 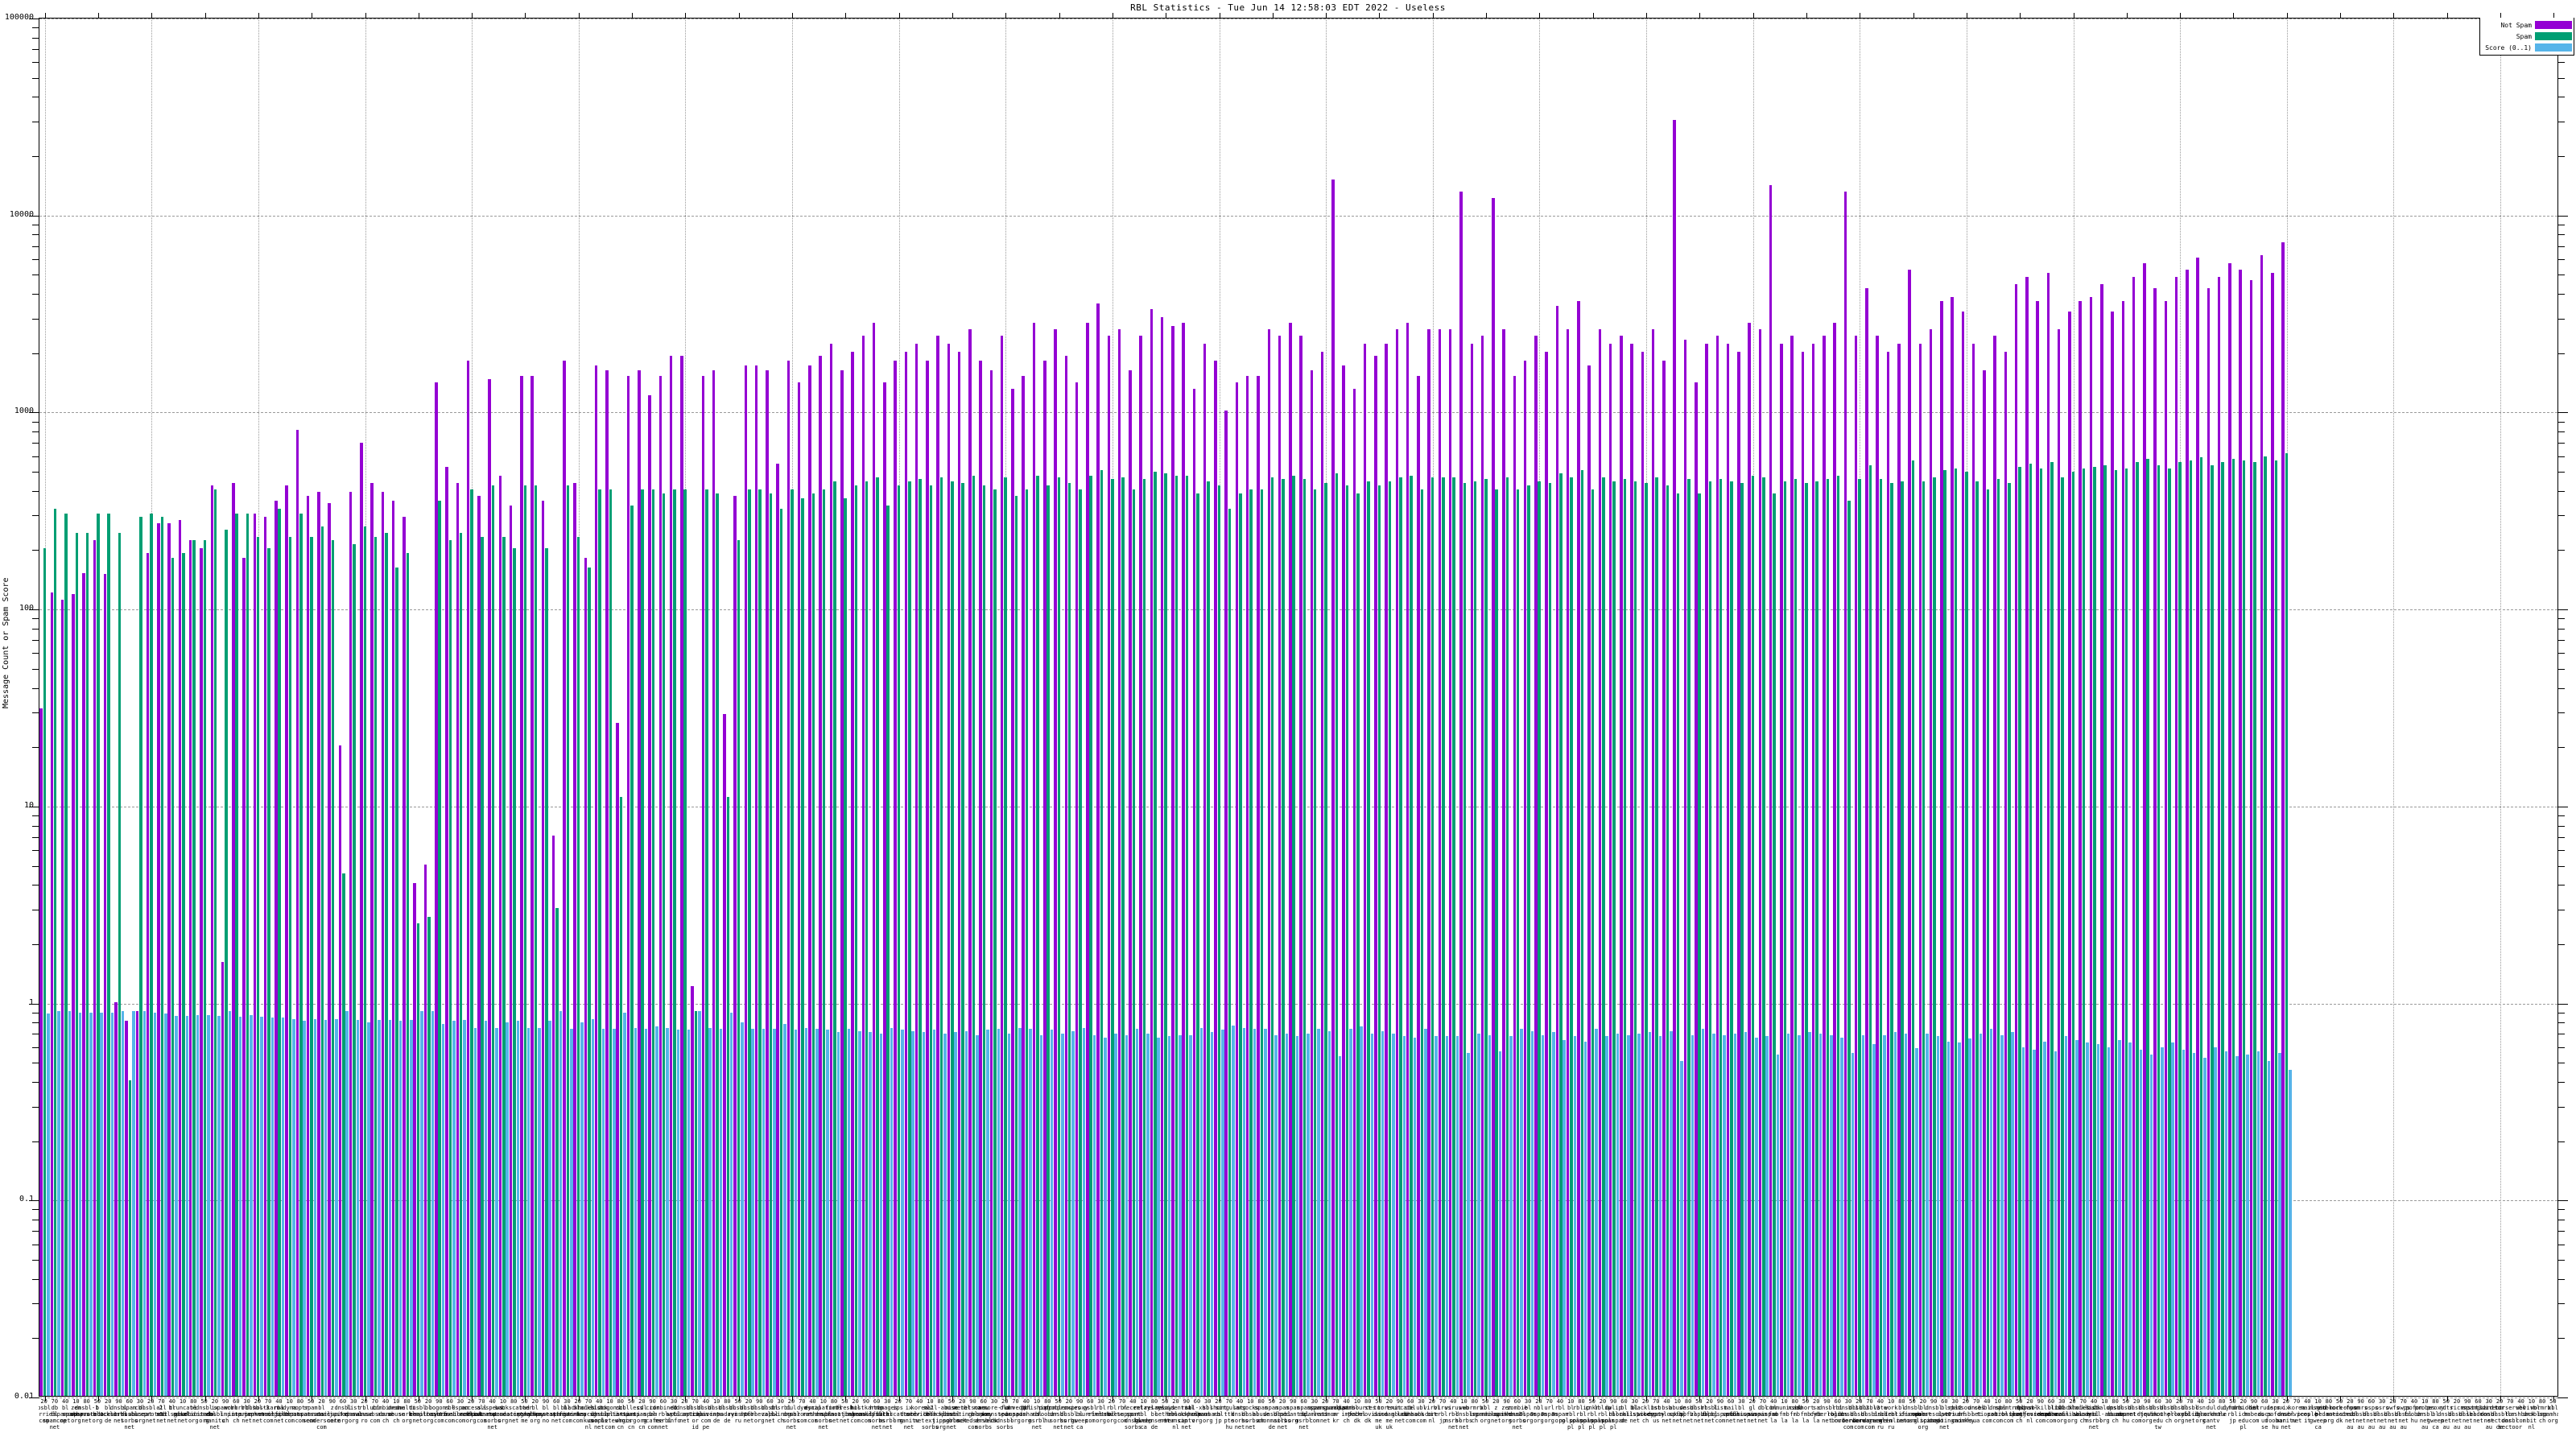 What do you see at coordinates (1827, 1414) in the screenshot?
I see `x-axis-tick-label-part: cyberlogic` at bounding box center [1827, 1414].